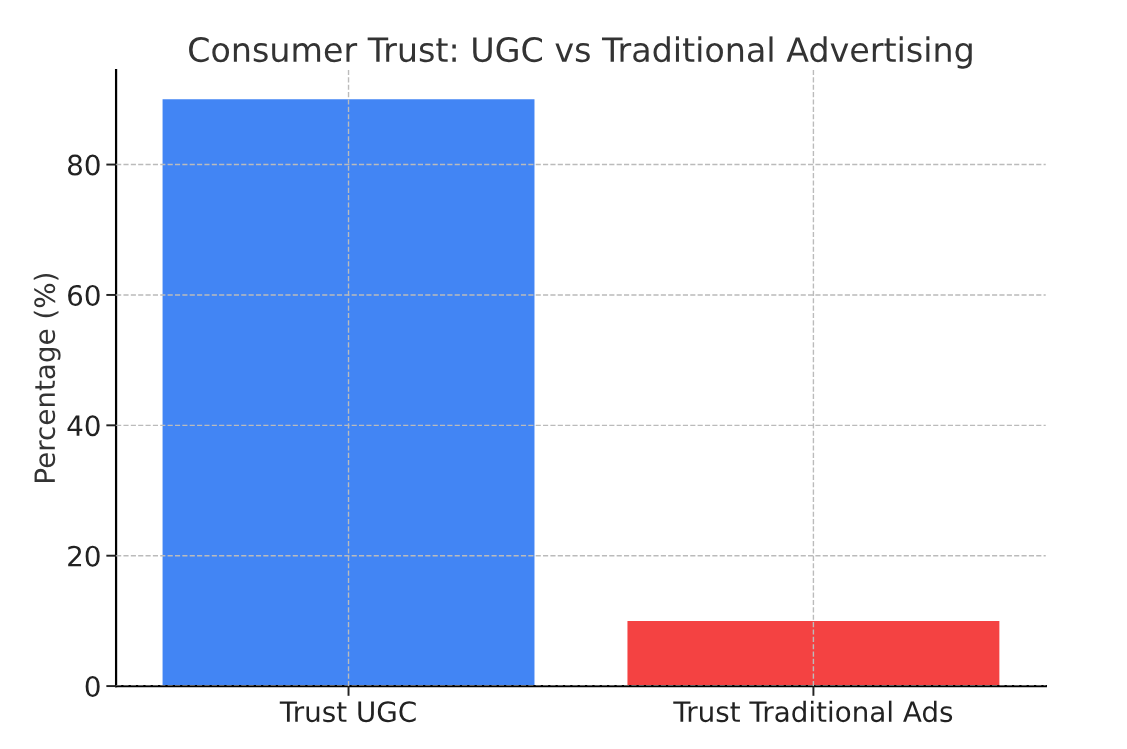 The image size is (1127, 749). What do you see at coordinates (83, 426) in the screenshot?
I see `y-tick-label: 40` at bounding box center [83, 426].